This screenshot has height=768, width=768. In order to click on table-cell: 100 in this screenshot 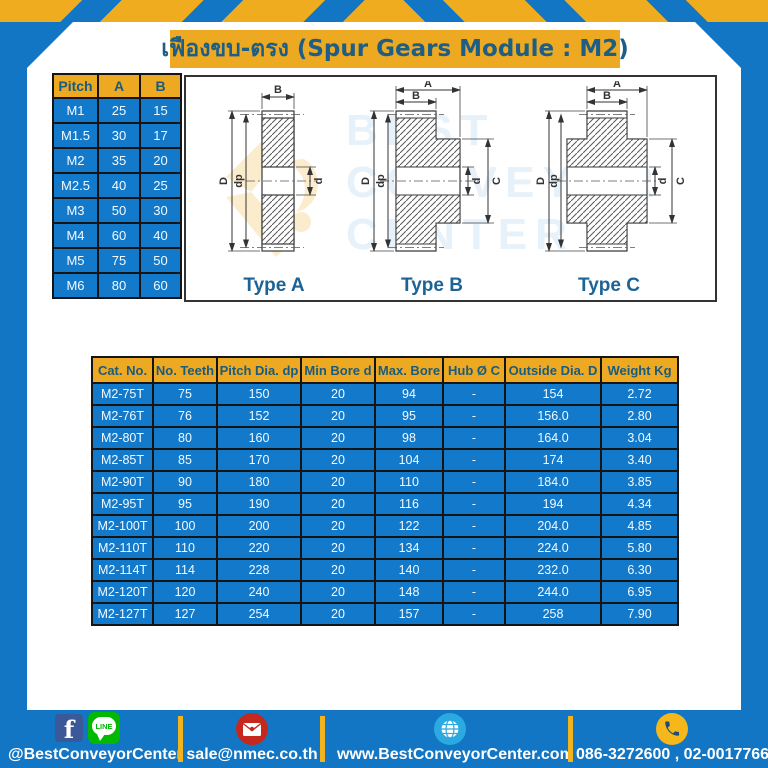, I will do `click(185, 526)`.